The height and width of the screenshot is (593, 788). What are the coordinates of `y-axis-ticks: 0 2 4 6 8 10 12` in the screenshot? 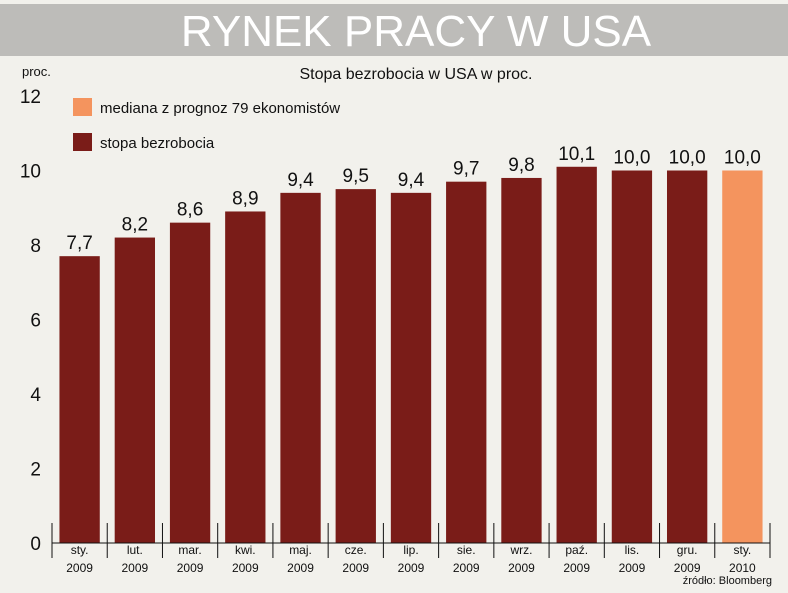 It's located at (31, 321).